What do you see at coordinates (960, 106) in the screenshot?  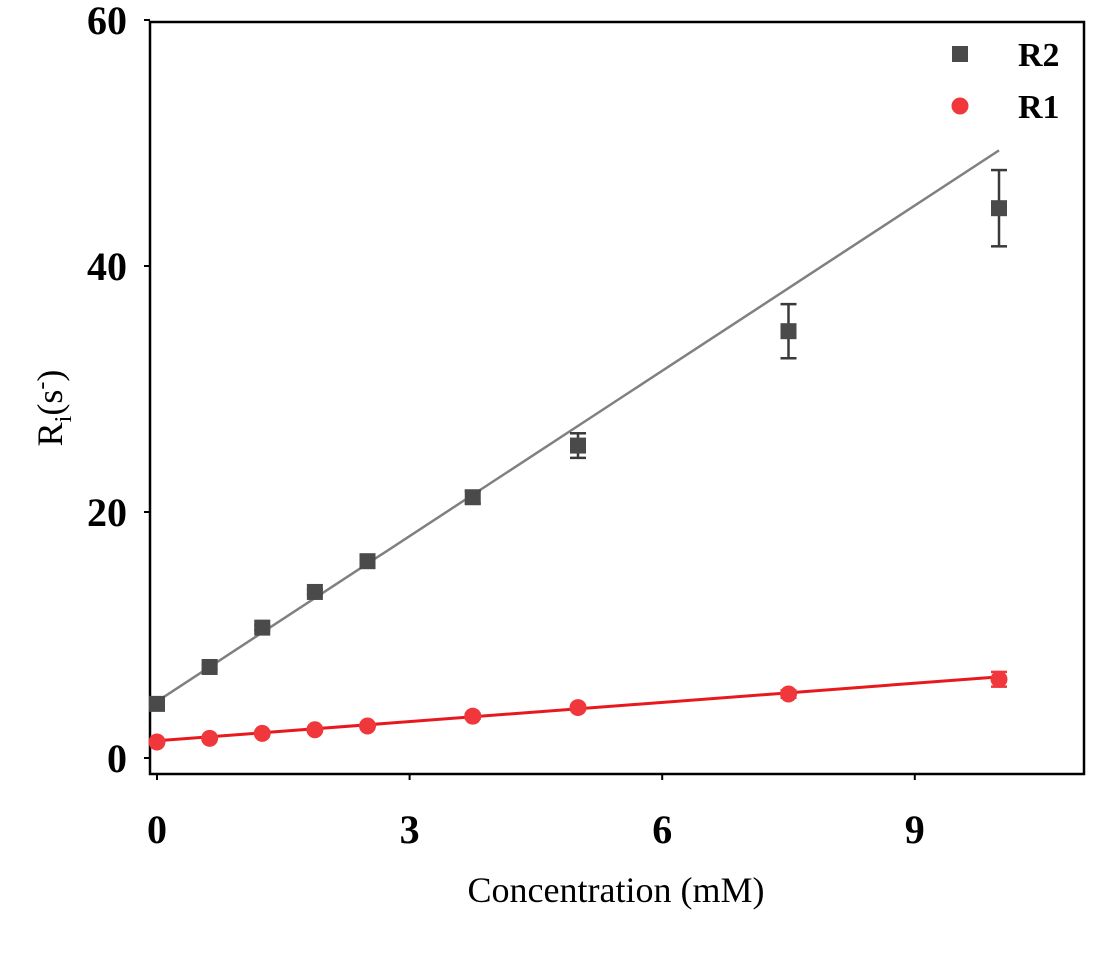 I see `legend-marker-r1` at bounding box center [960, 106].